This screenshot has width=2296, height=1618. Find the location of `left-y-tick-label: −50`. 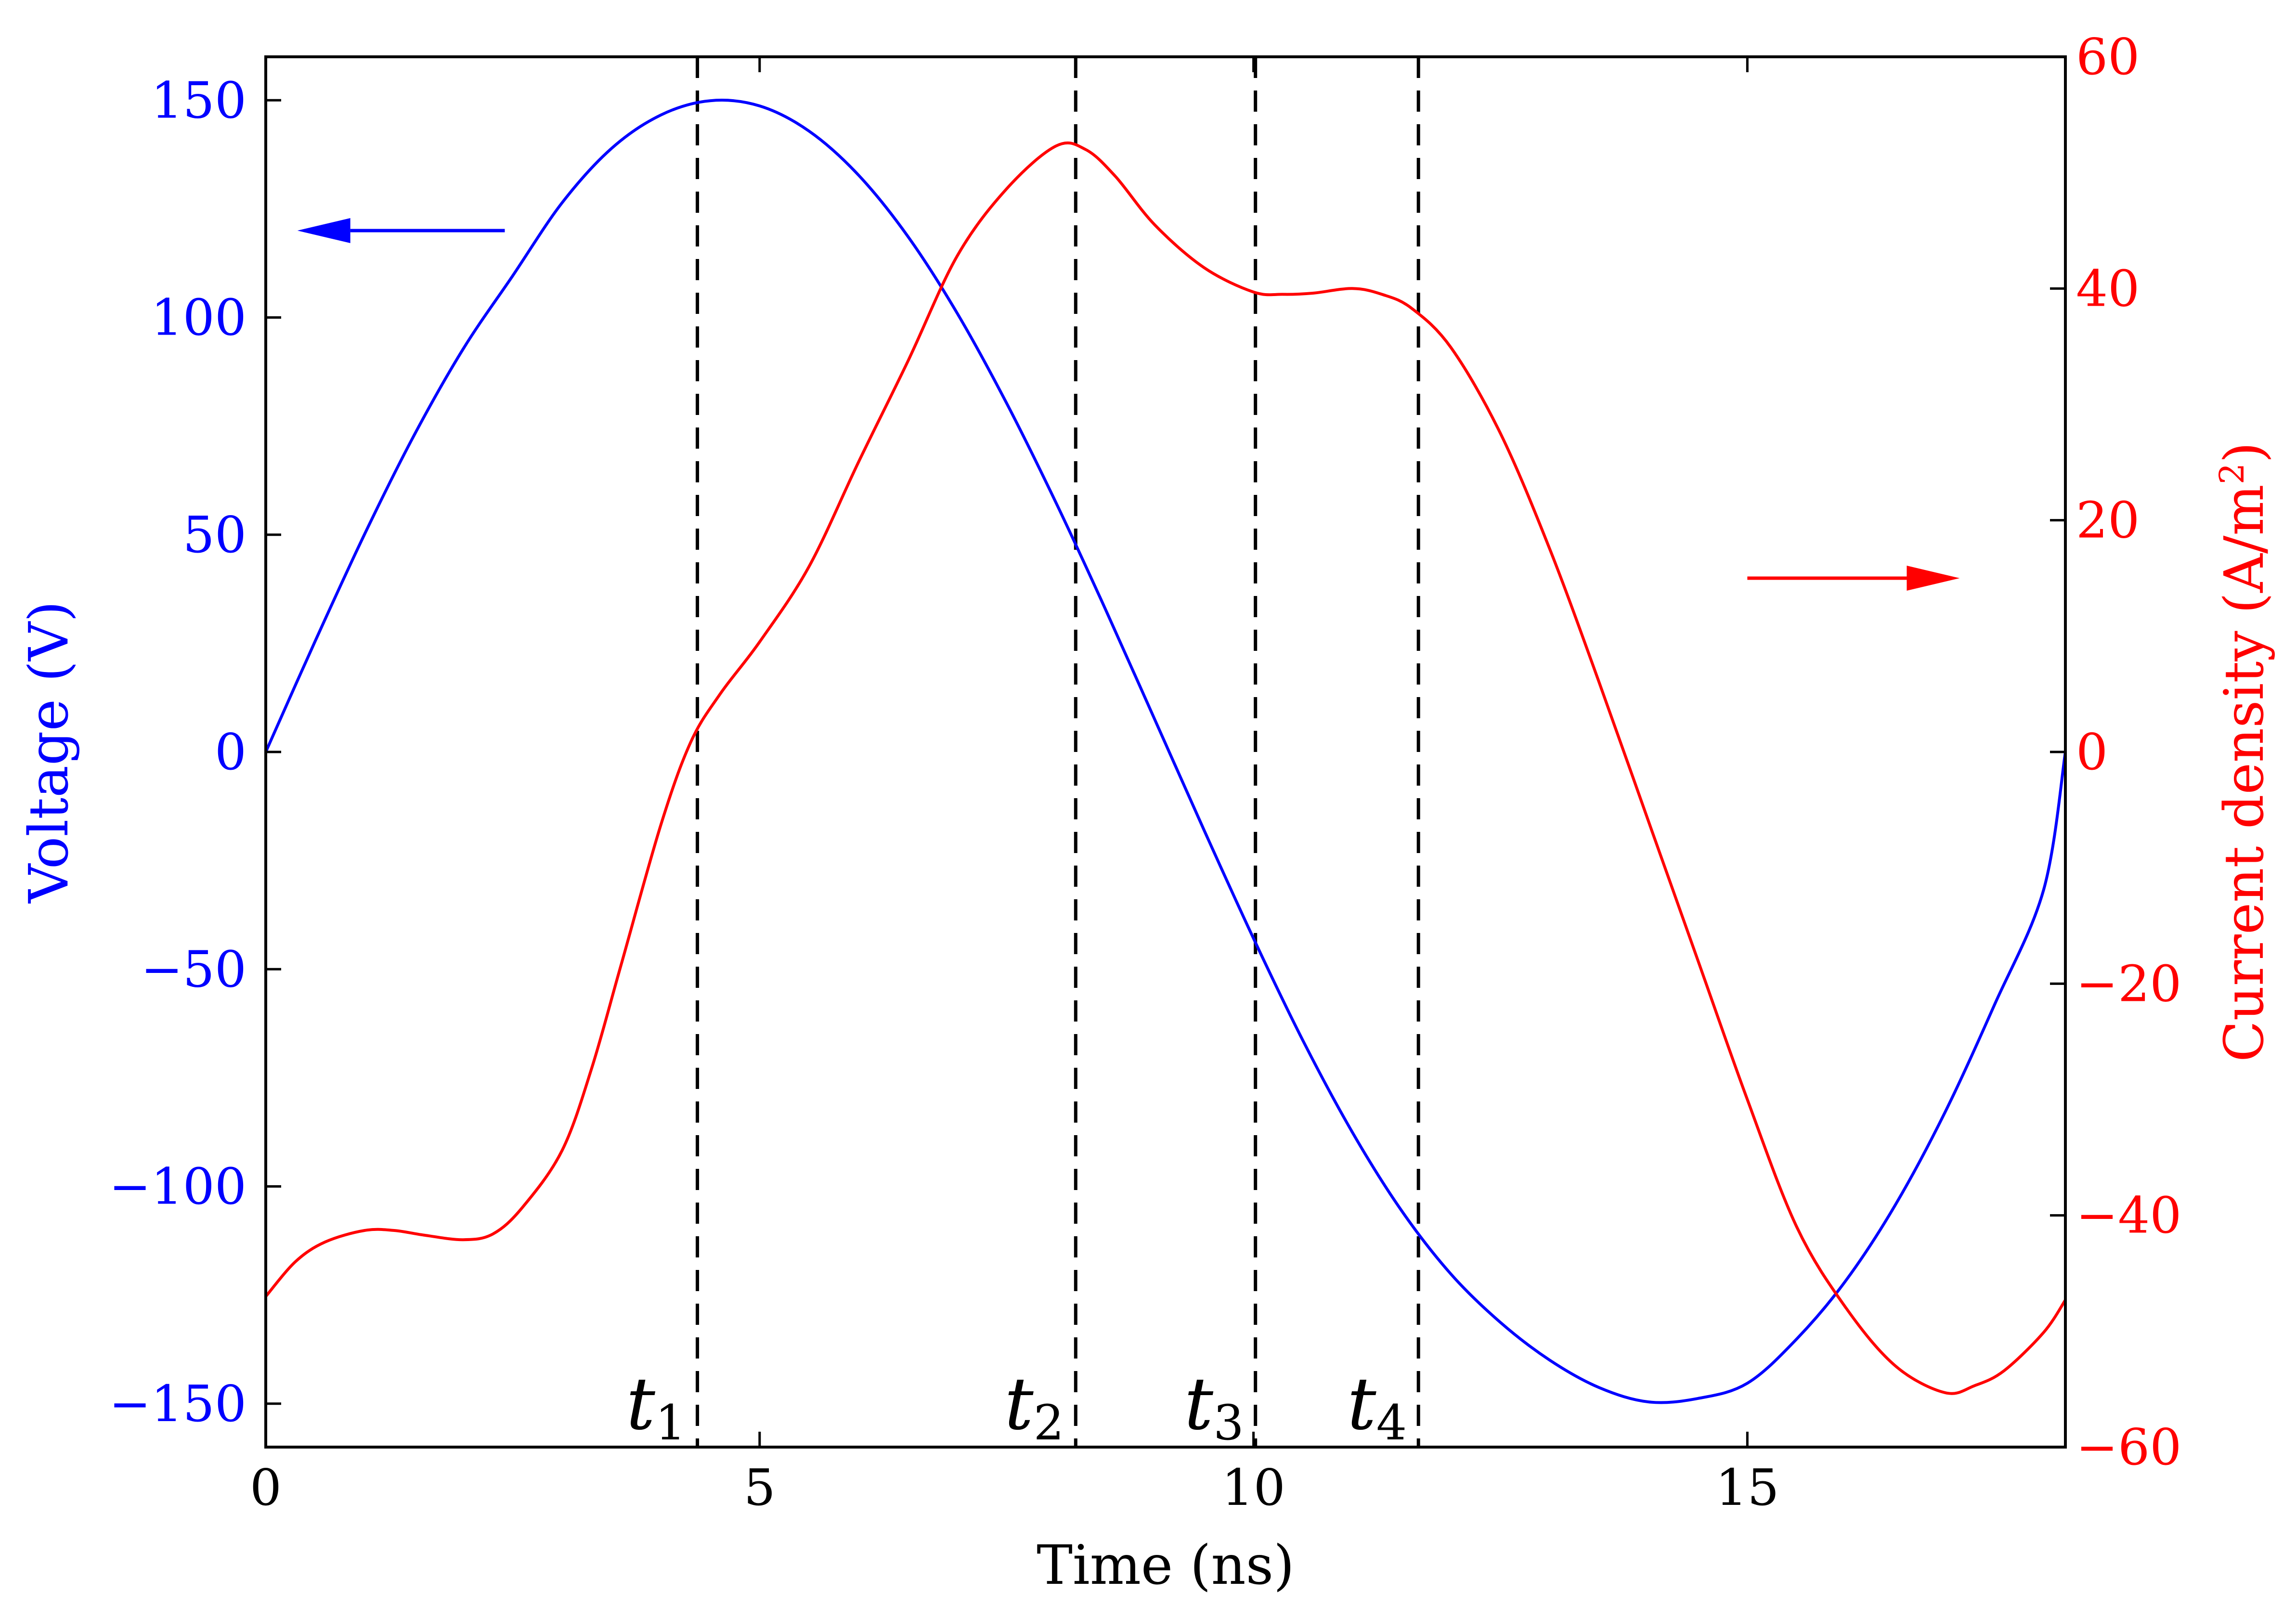

left-y-tick-label: −50 is located at coordinates (193, 969).